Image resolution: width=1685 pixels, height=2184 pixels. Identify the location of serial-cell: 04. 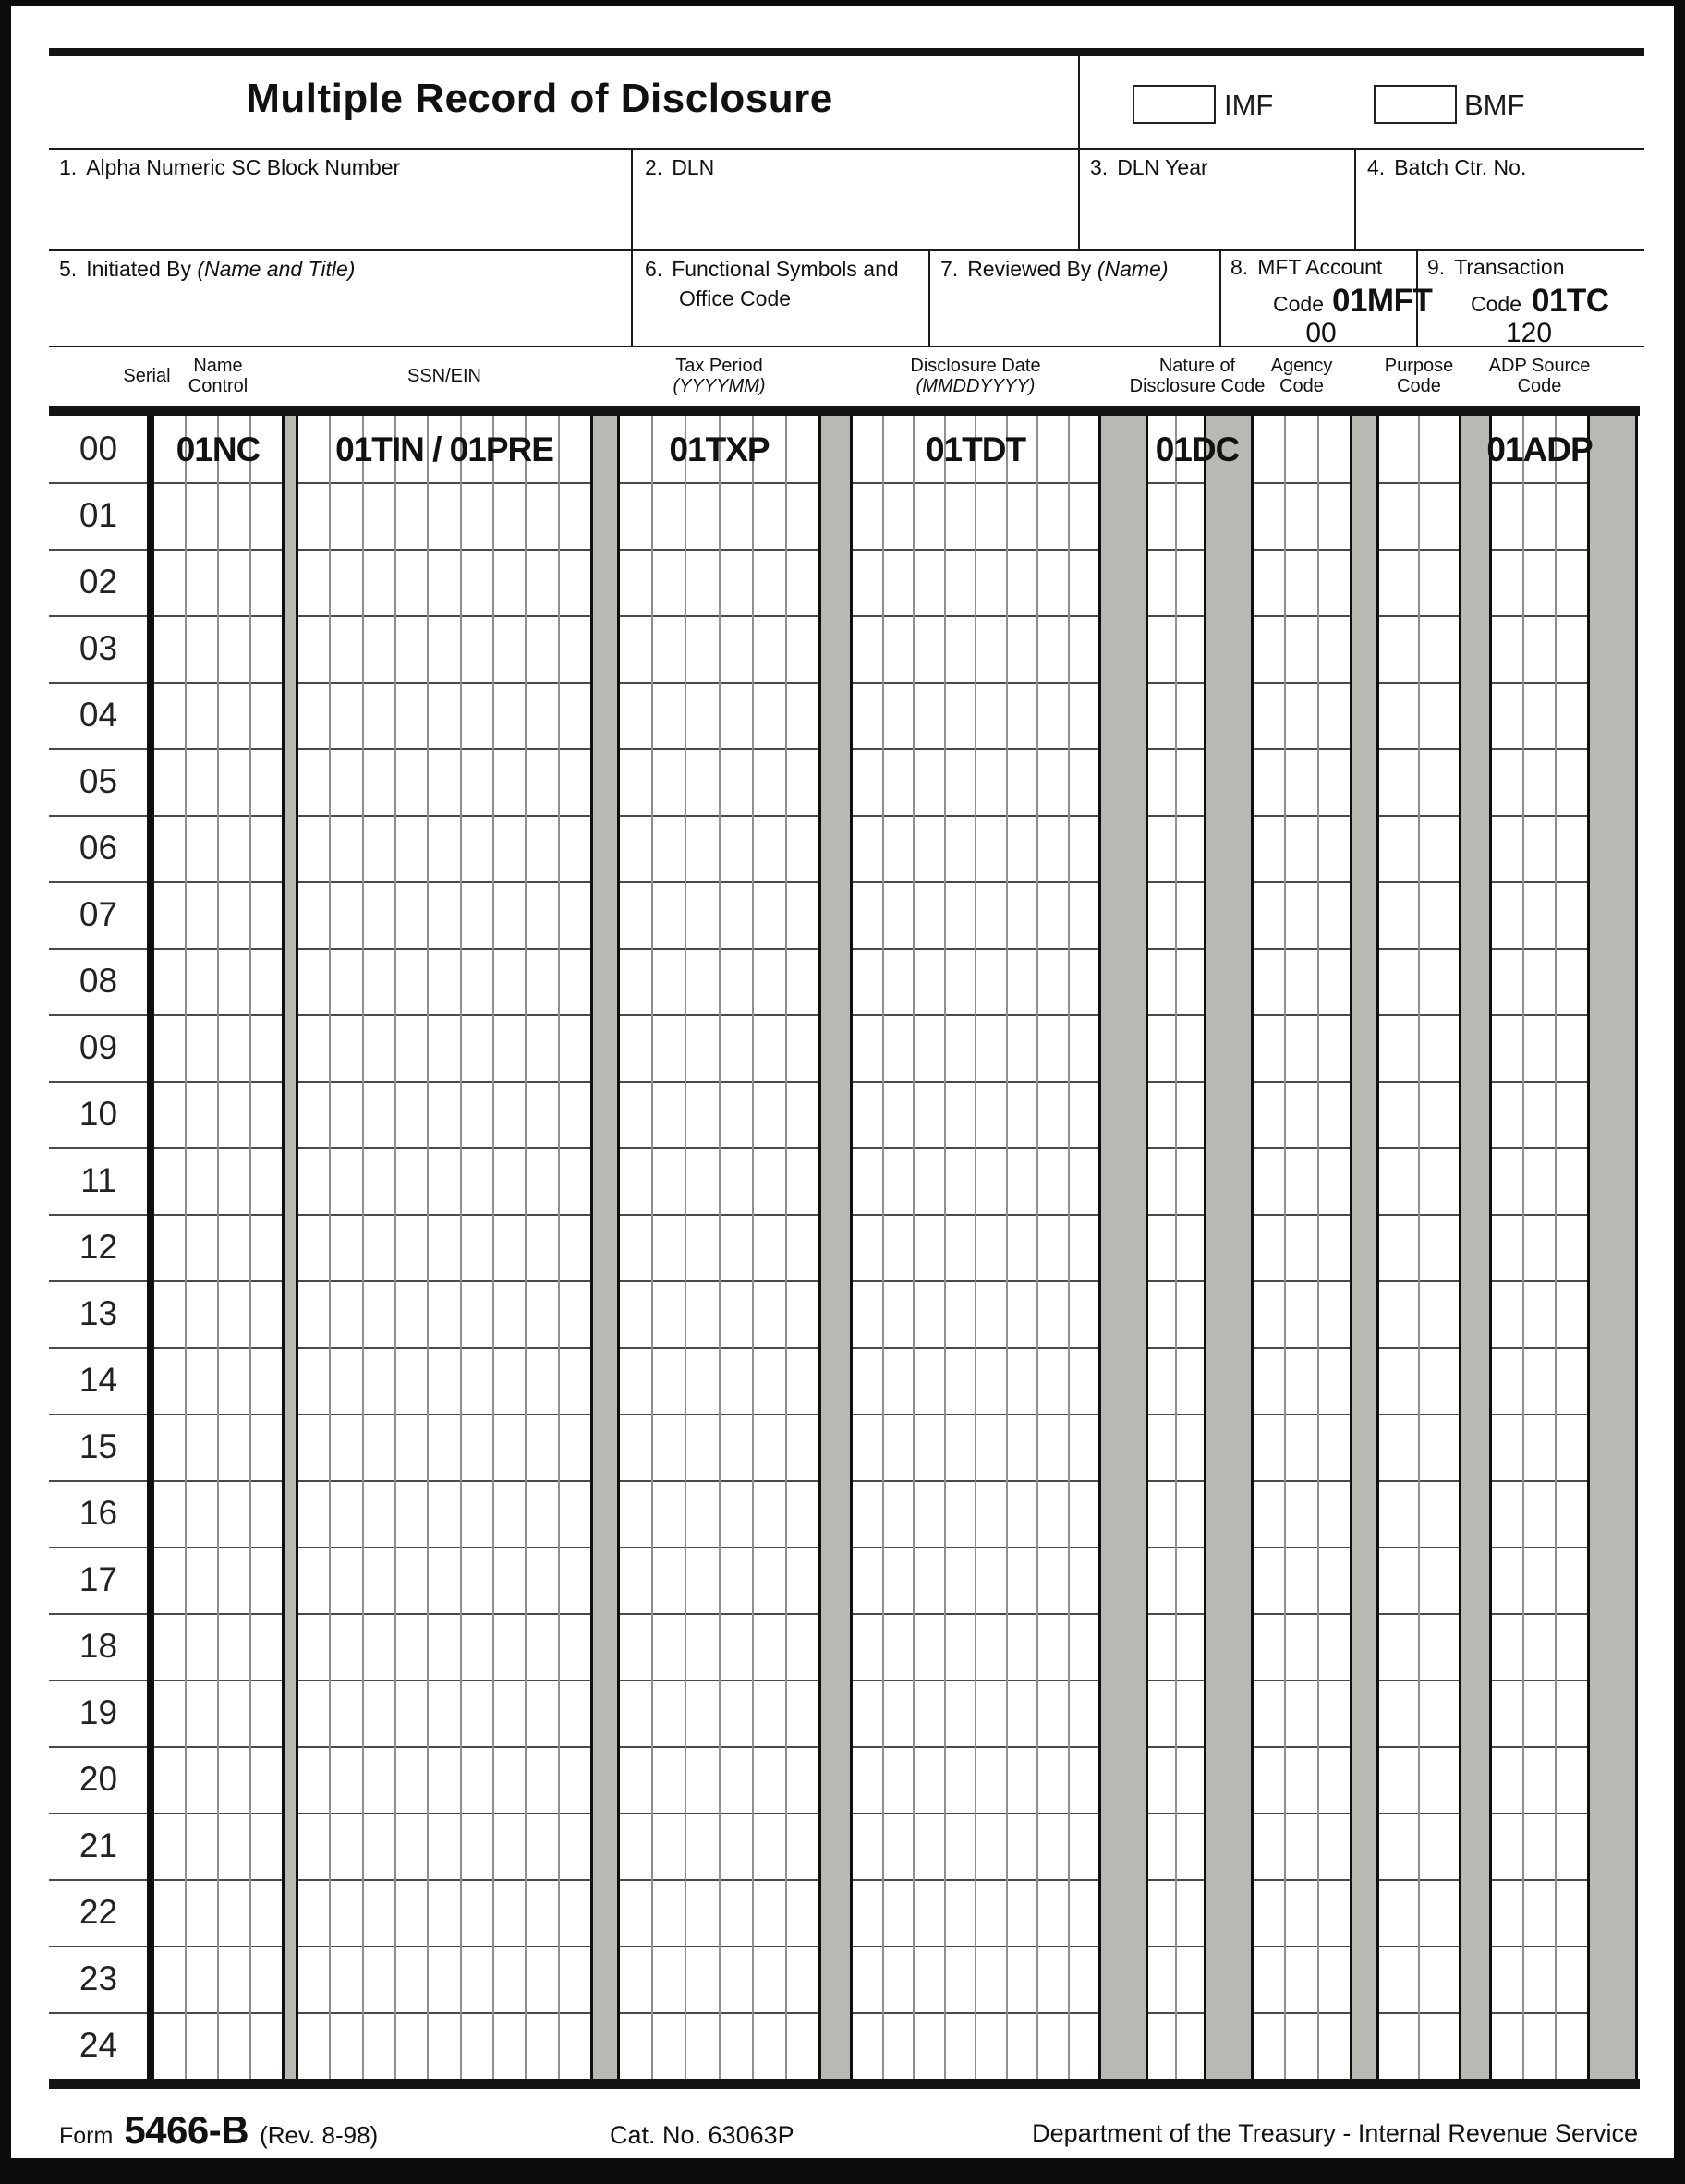
(98, 715).